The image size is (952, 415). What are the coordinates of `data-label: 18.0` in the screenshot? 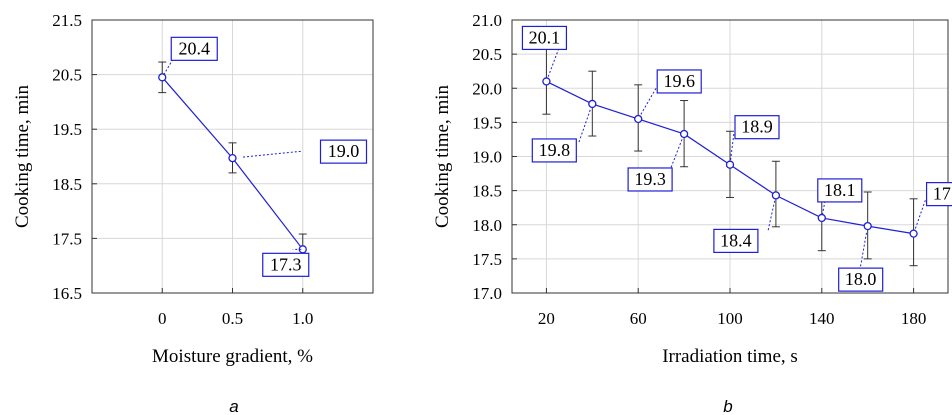 It's located at (861, 279).